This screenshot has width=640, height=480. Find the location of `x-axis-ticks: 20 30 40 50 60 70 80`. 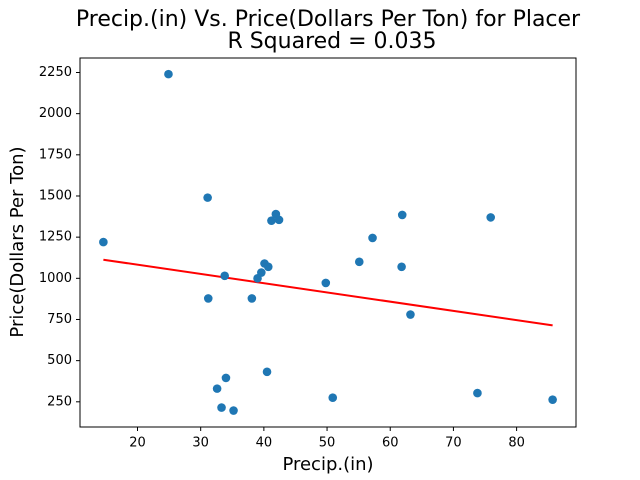

x-axis-ticks: 20 30 40 50 60 70 80 is located at coordinates (327, 439).